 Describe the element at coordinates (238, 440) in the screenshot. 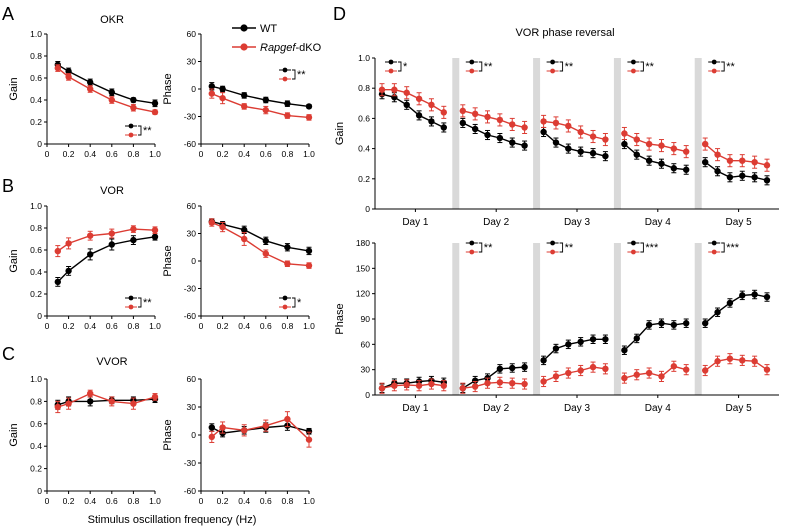

I see `chart-vvor_phase: -60 -30 0 30 60 Phase 0 0.2 0.4 0.6 0.8 1.0` at that location.